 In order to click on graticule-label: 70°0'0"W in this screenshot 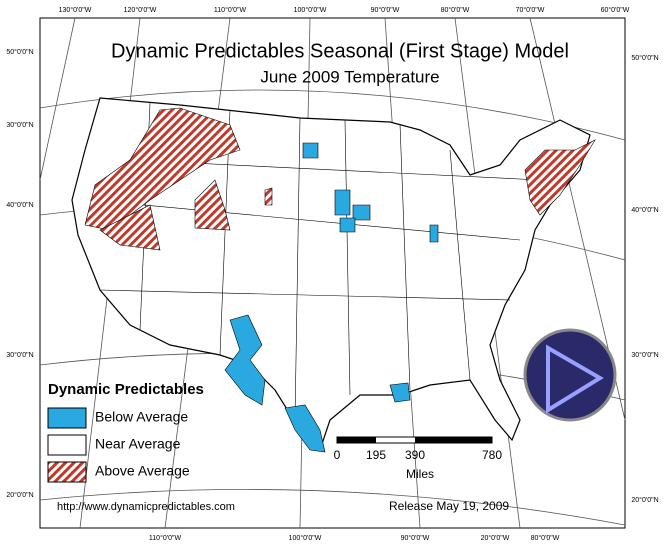, I will do `click(530, 10)`.